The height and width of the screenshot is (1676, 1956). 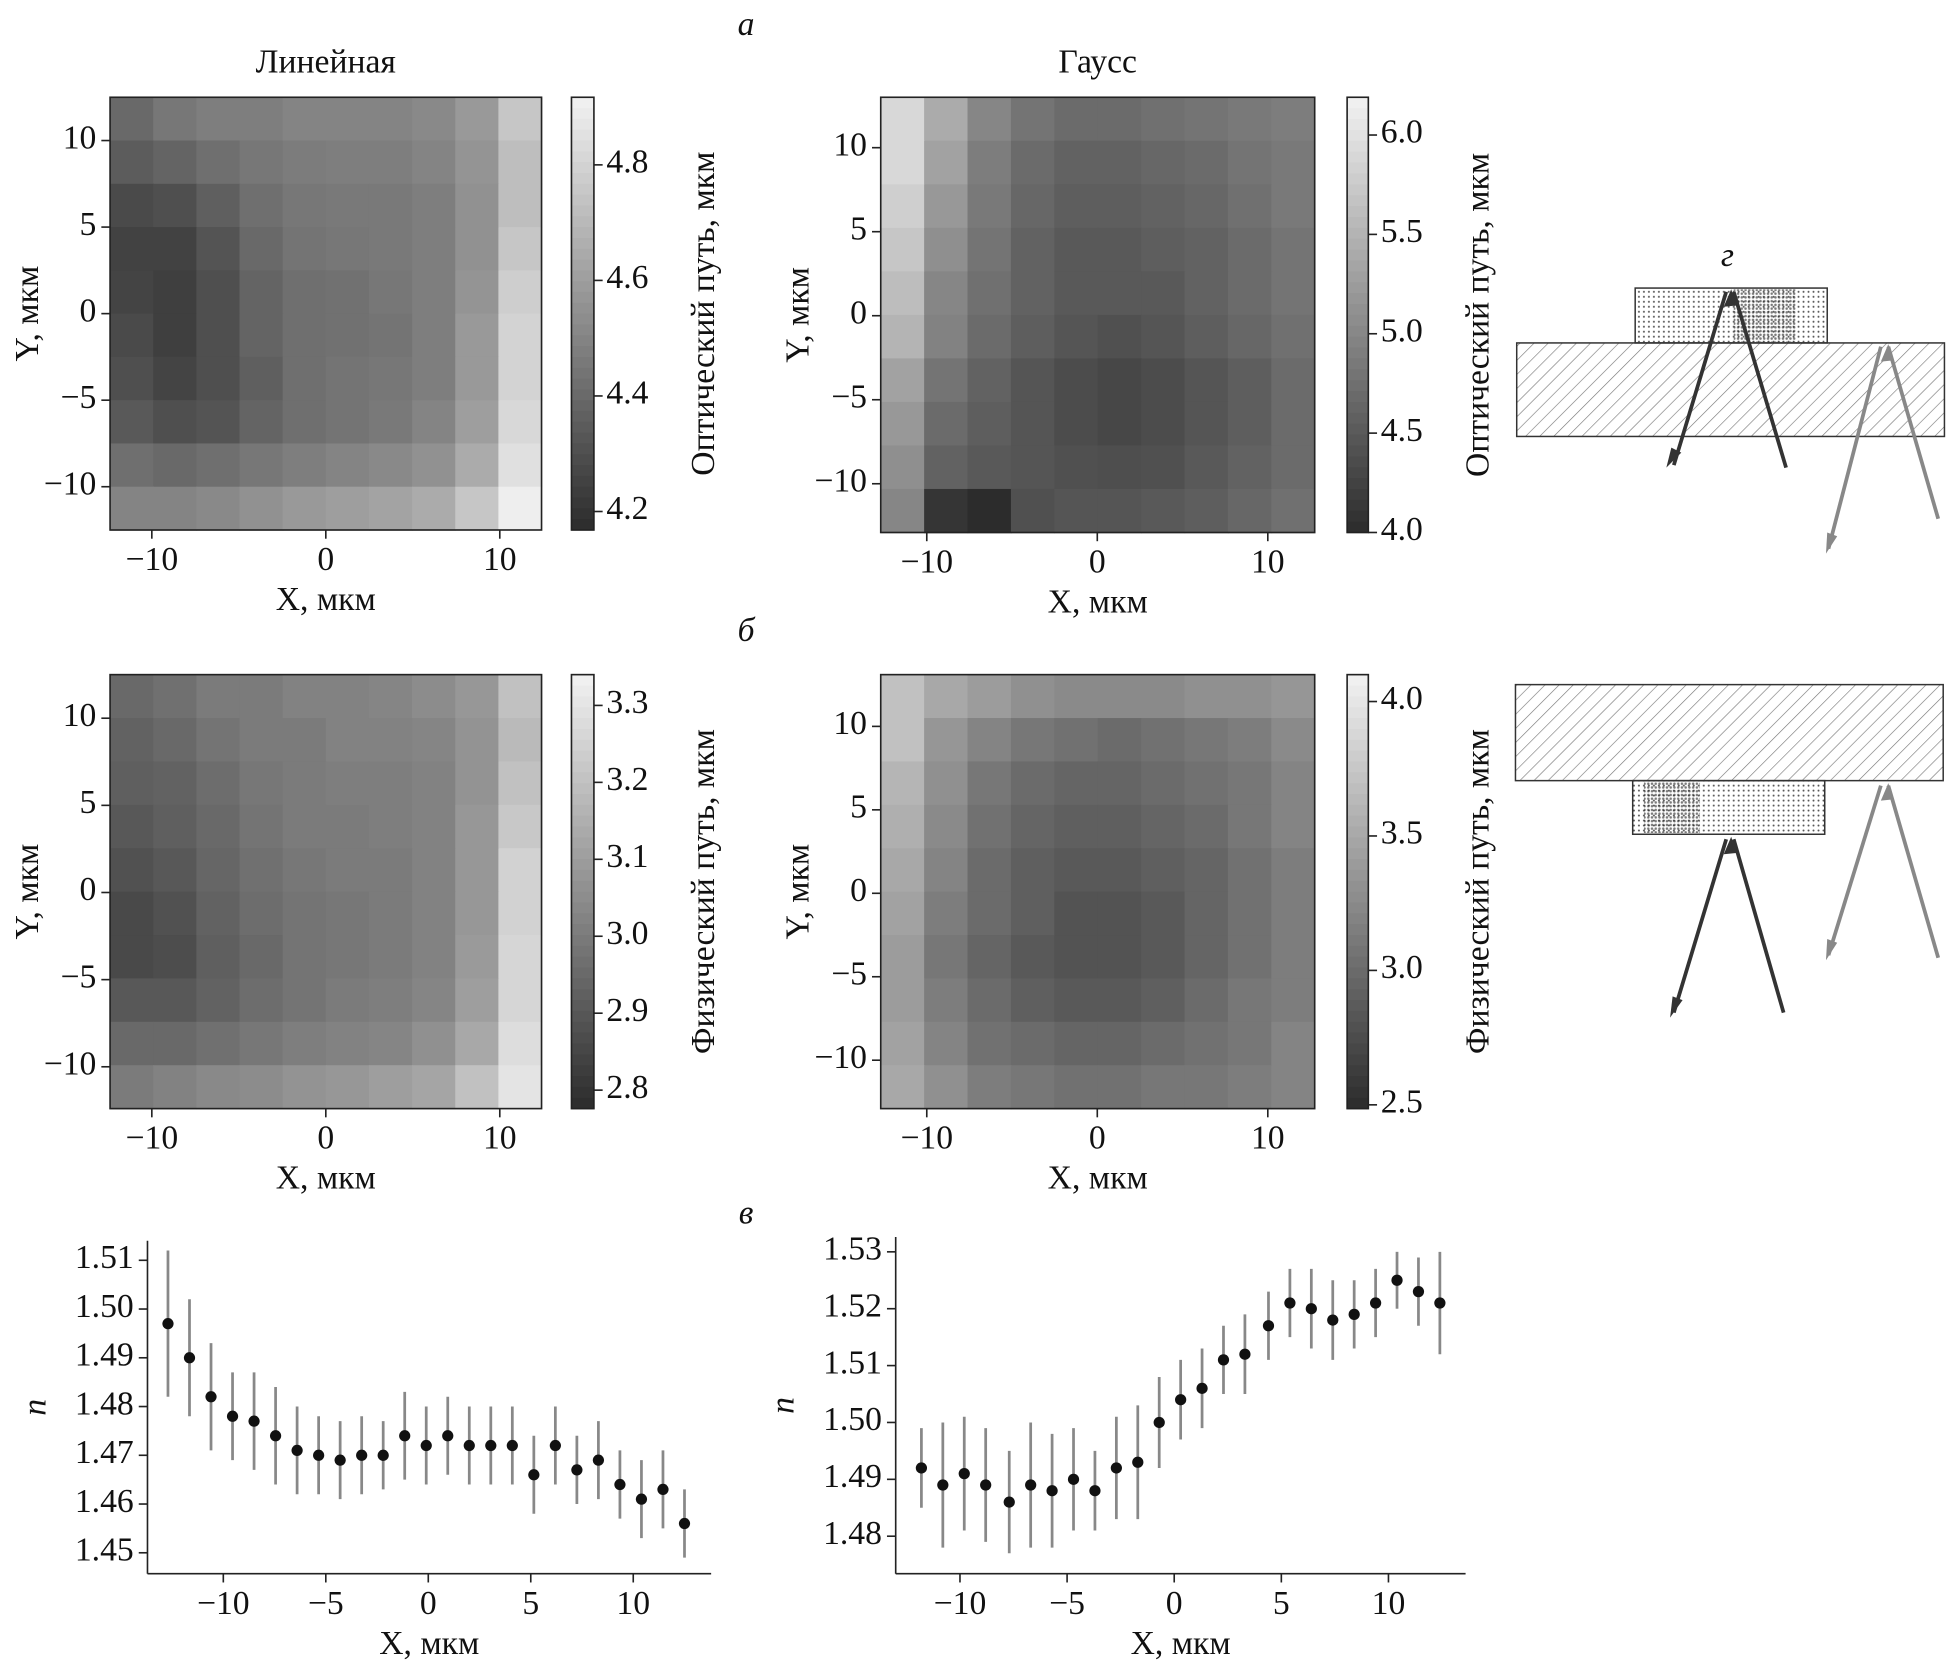 What do you see at coordinates (783, 1405) in the screenshot?
I see `y-axis-label: n` at bounding box center [783, 1405].